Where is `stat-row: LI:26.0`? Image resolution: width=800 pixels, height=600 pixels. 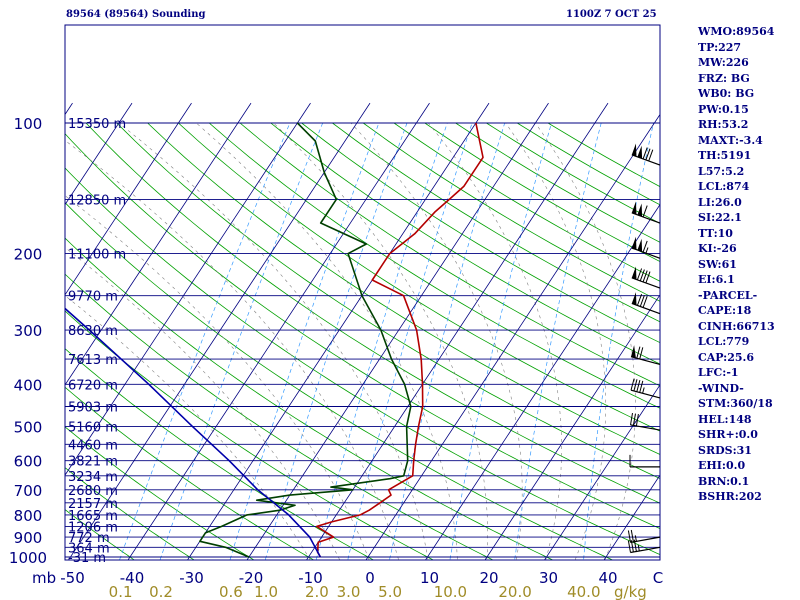 stat-row: LI:26.0 is located at coordinates (720, 202).